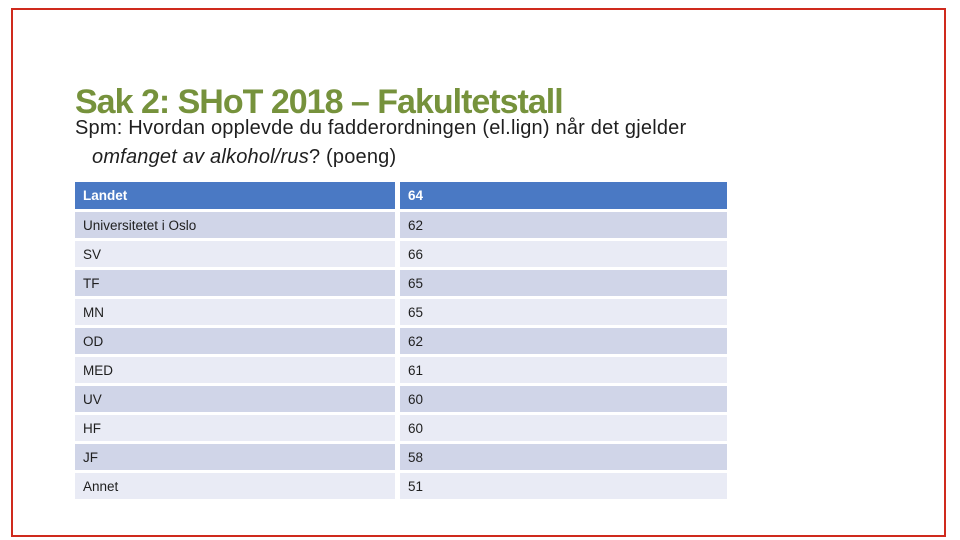  What do you see at coordinates (200, 157) in the screenshot?
I see `question-italic-phrase: omfanget av alkohol/rus` at bounding box center [200, 157].